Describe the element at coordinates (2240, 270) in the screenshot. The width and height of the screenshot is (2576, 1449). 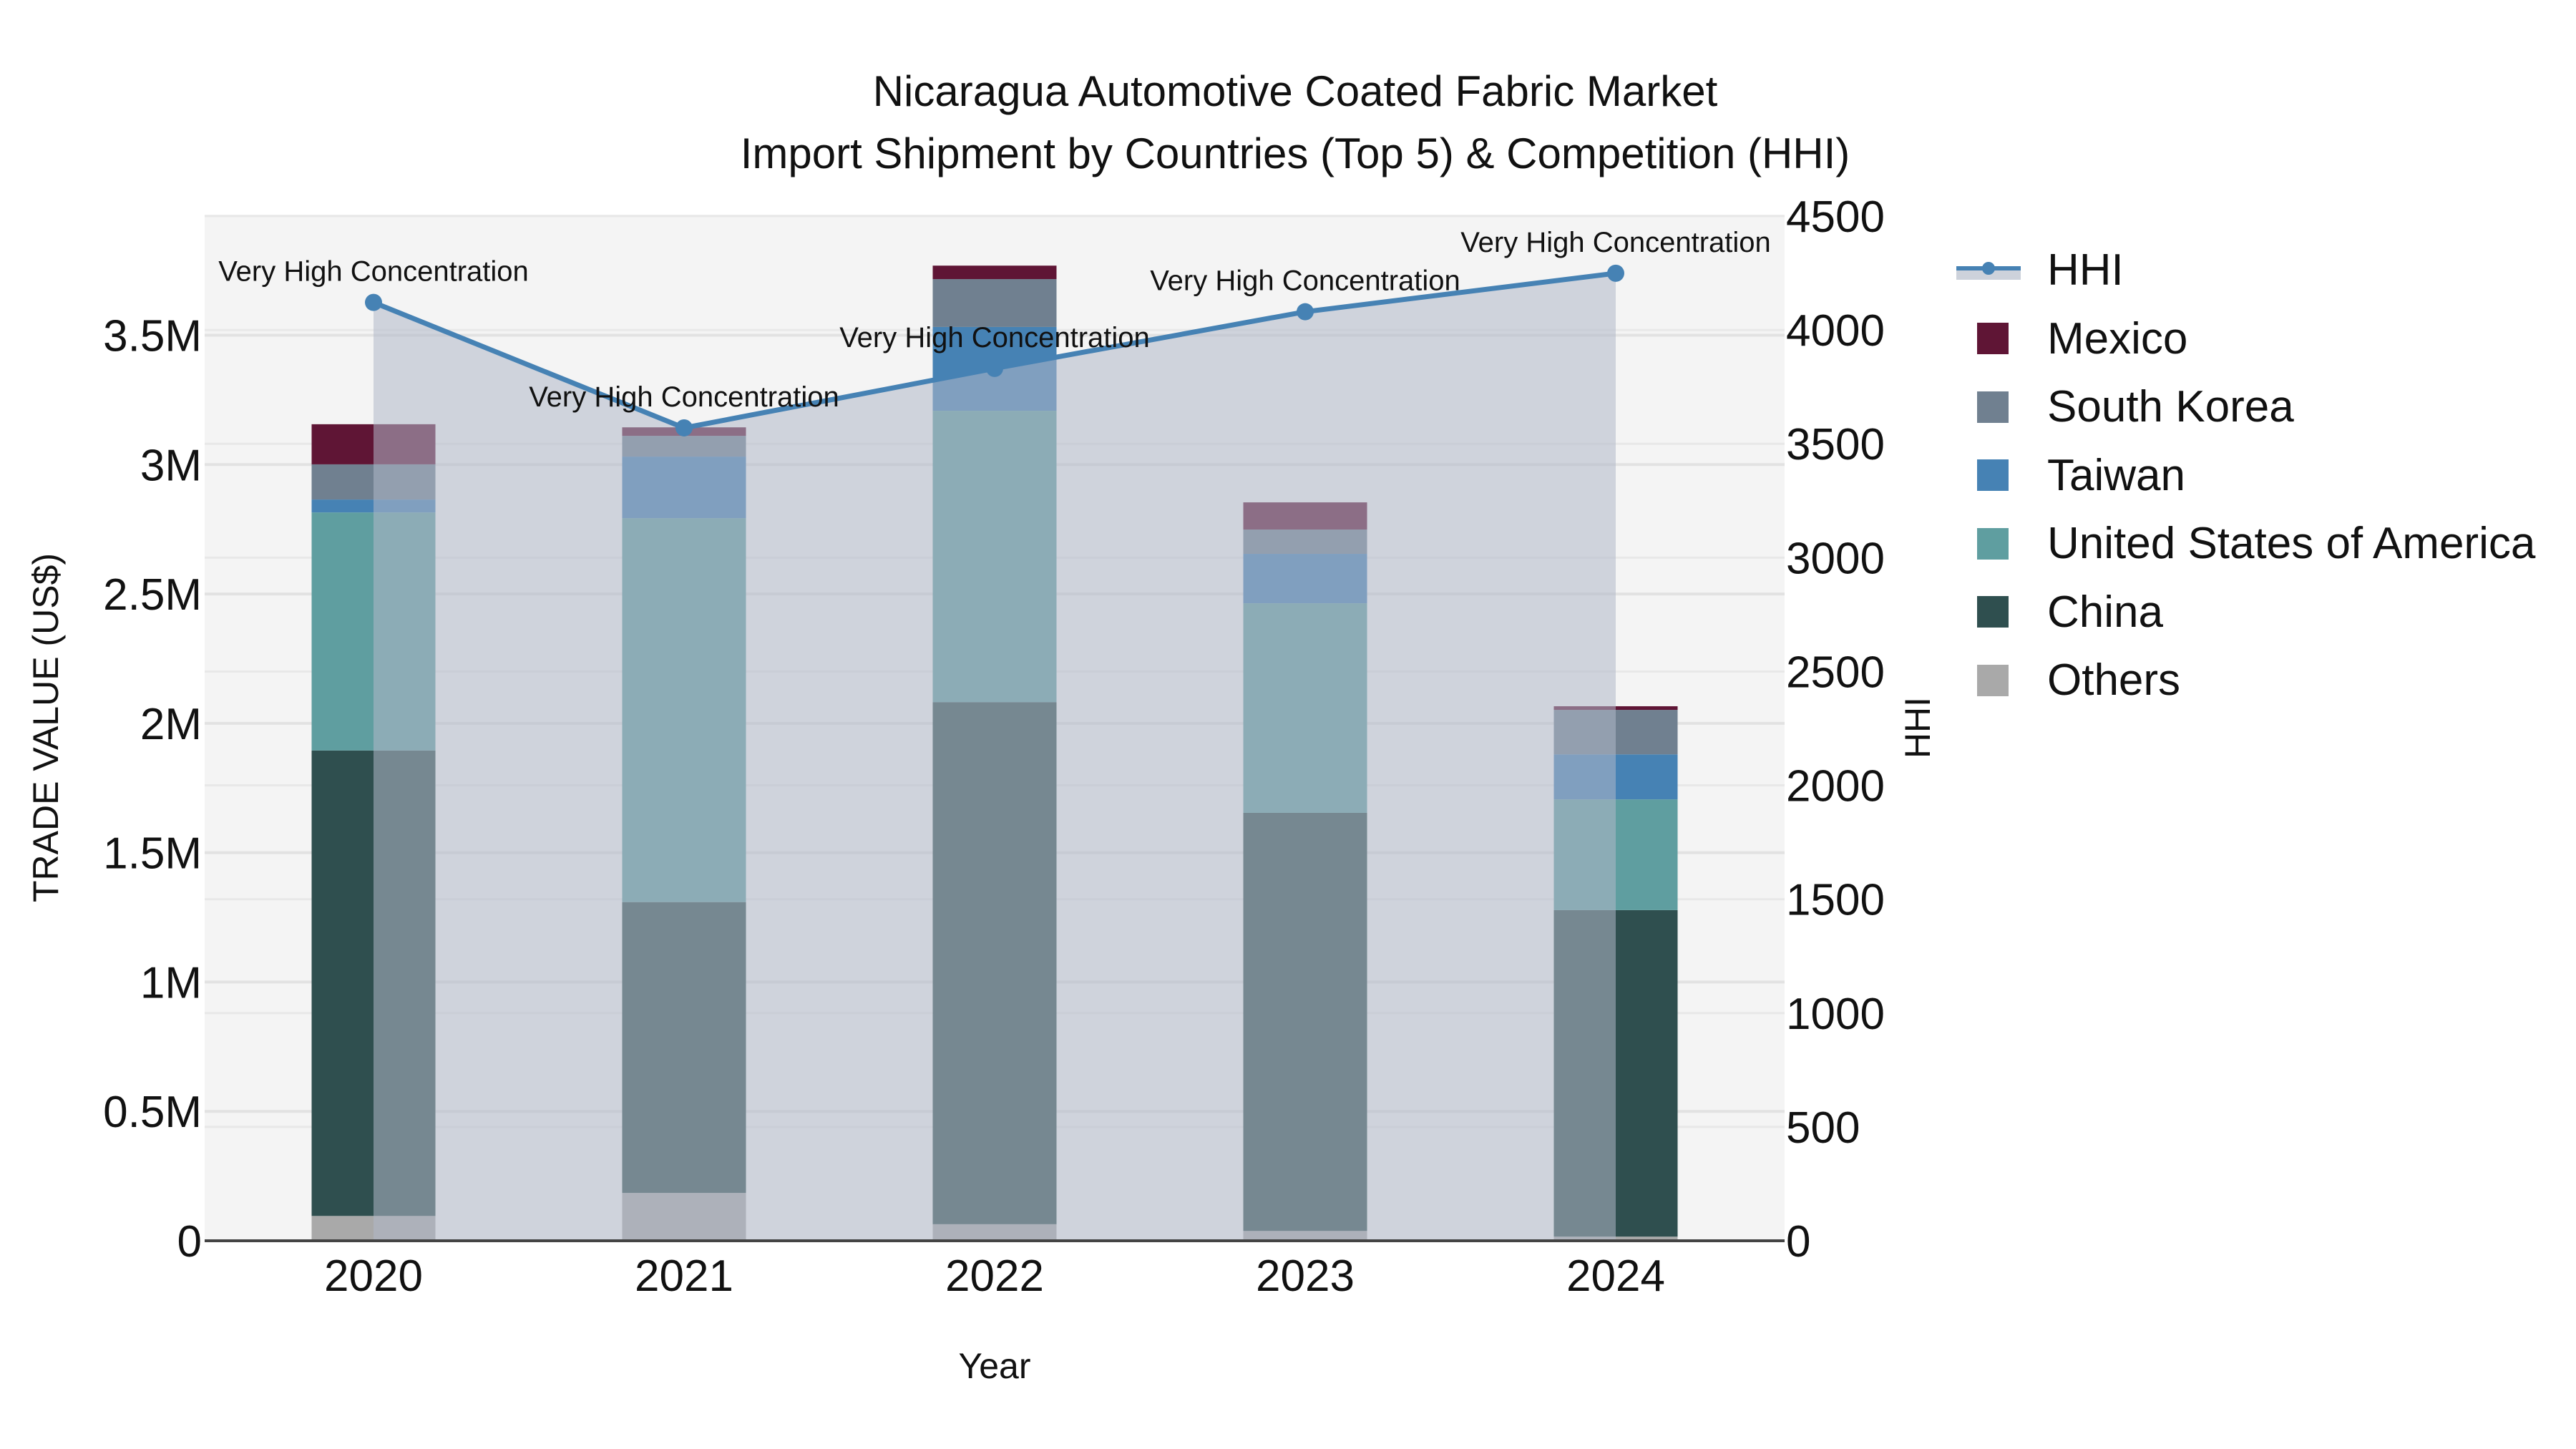
I see `legend-item-hhi: HHI` at that location.